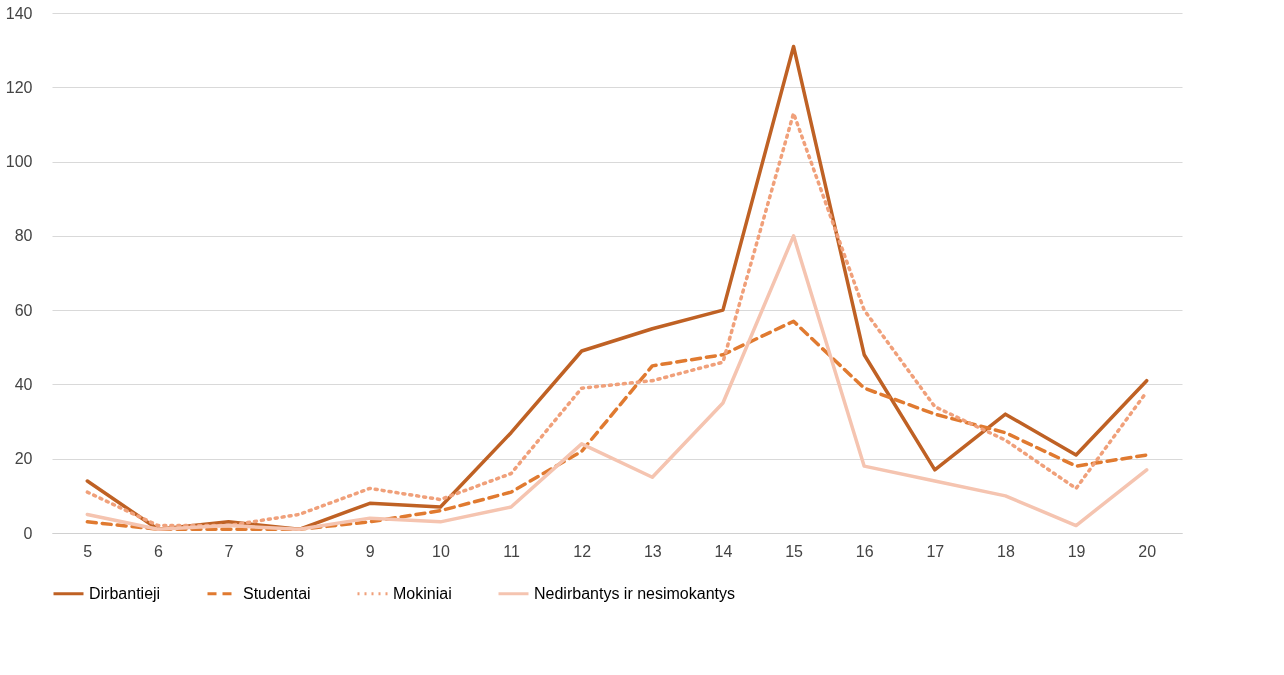 The image size is (1284, 675). I want to click on x-tick-label: 10, so click(441, 551).